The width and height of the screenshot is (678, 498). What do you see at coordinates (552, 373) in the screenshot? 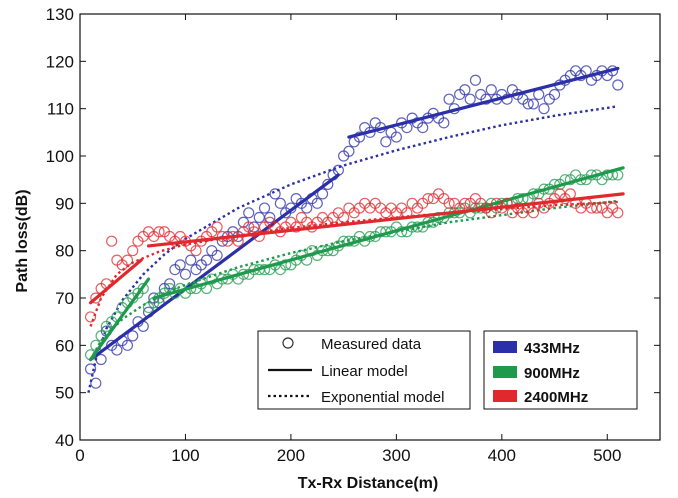
I see `color-legend-label: 900MHz` at bounding box center [552, 373].